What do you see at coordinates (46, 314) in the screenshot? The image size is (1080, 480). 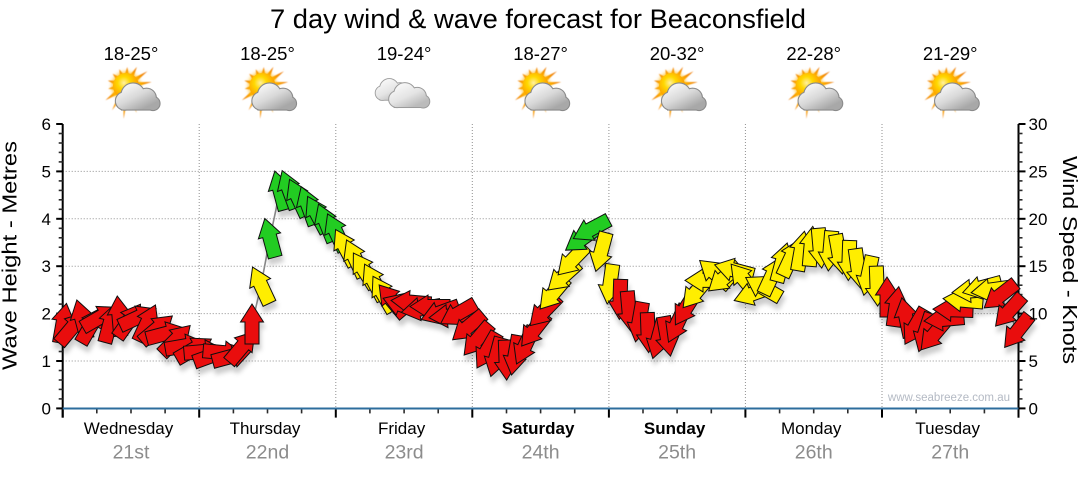 I see `svg-text: 2` at bounding box center [46, 314].